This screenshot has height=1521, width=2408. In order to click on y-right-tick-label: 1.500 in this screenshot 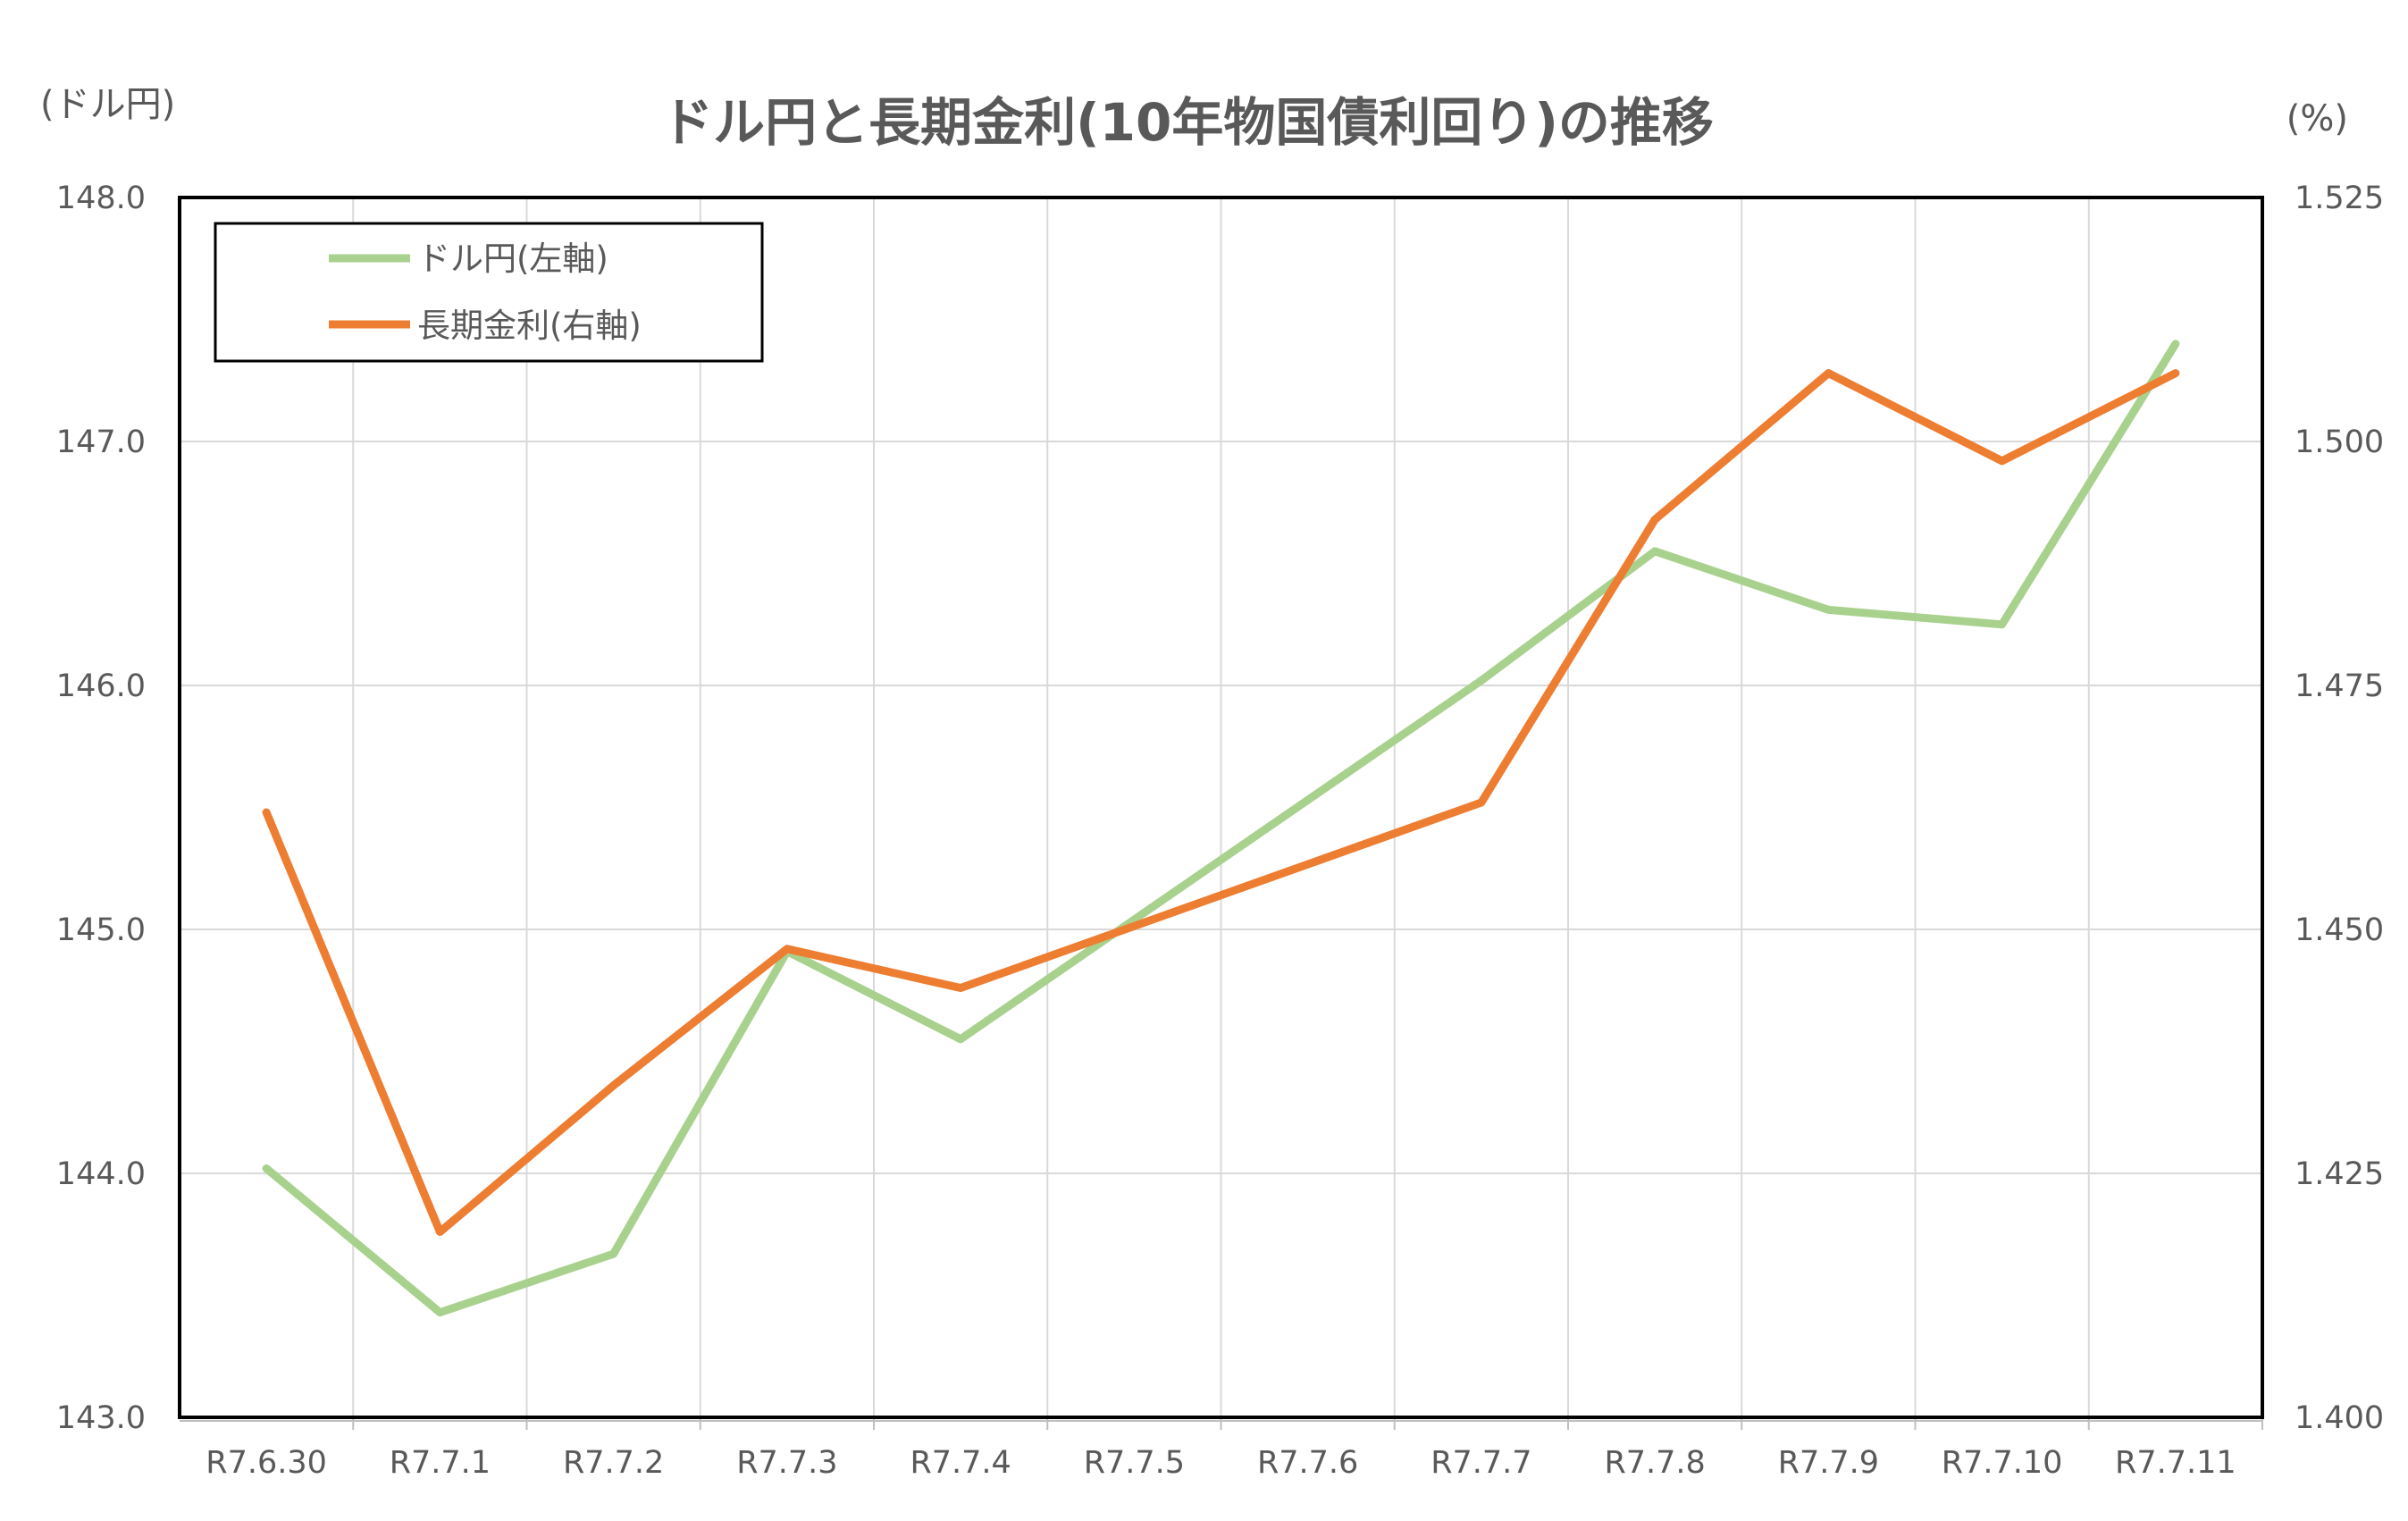, I will do `click(2339, 442)`.